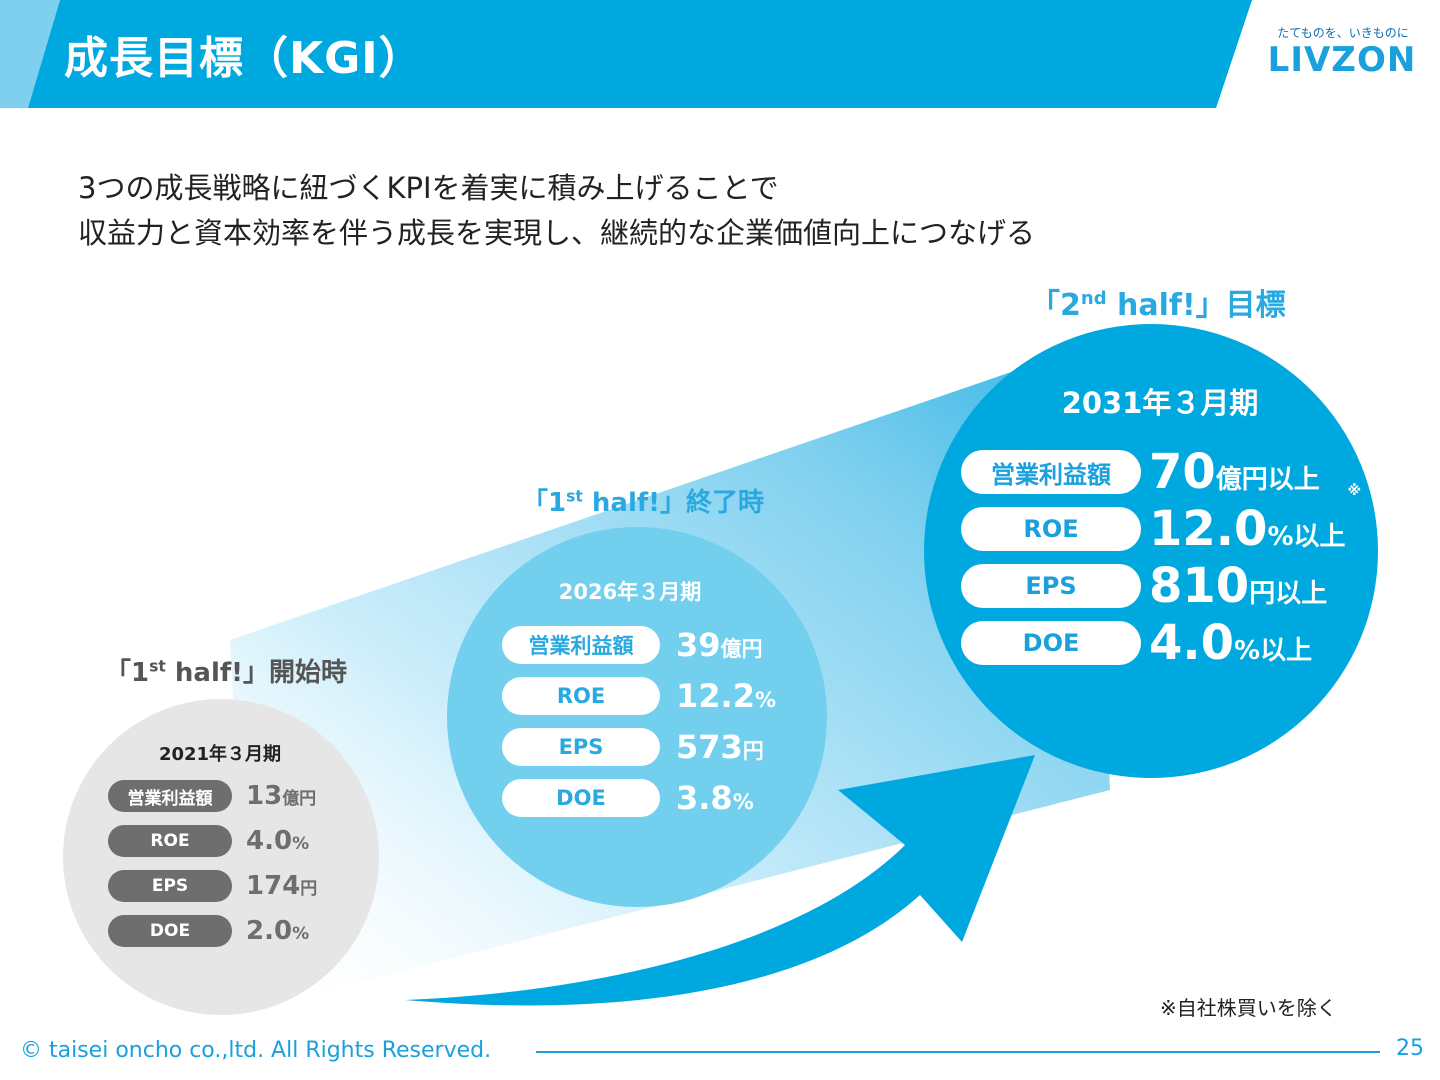 This screenshot has width=1440, height=1080. What do you see at coordinates (715, 798) in the screenshot?
I see `metric-value: 3.8%` at bounding box center [715, 798].